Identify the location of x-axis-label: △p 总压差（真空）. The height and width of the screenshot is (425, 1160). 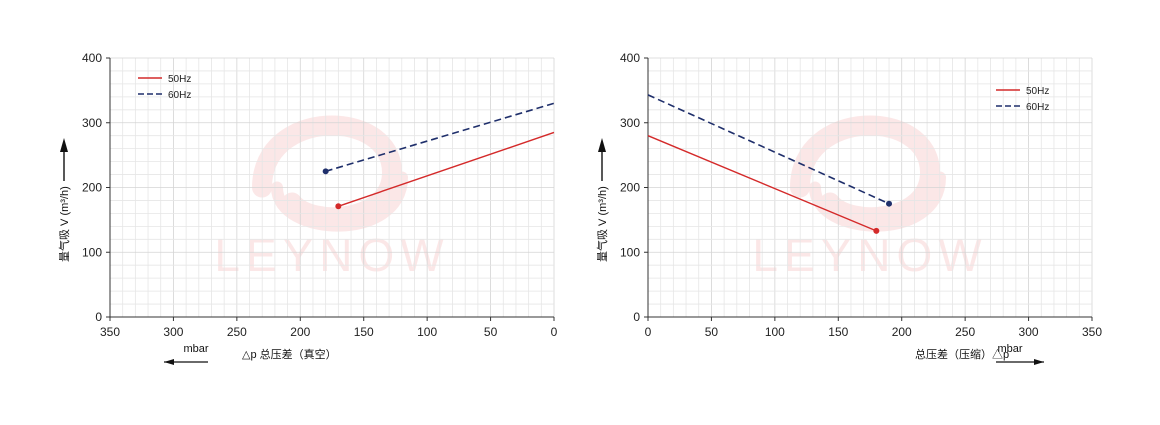
(289, 354).